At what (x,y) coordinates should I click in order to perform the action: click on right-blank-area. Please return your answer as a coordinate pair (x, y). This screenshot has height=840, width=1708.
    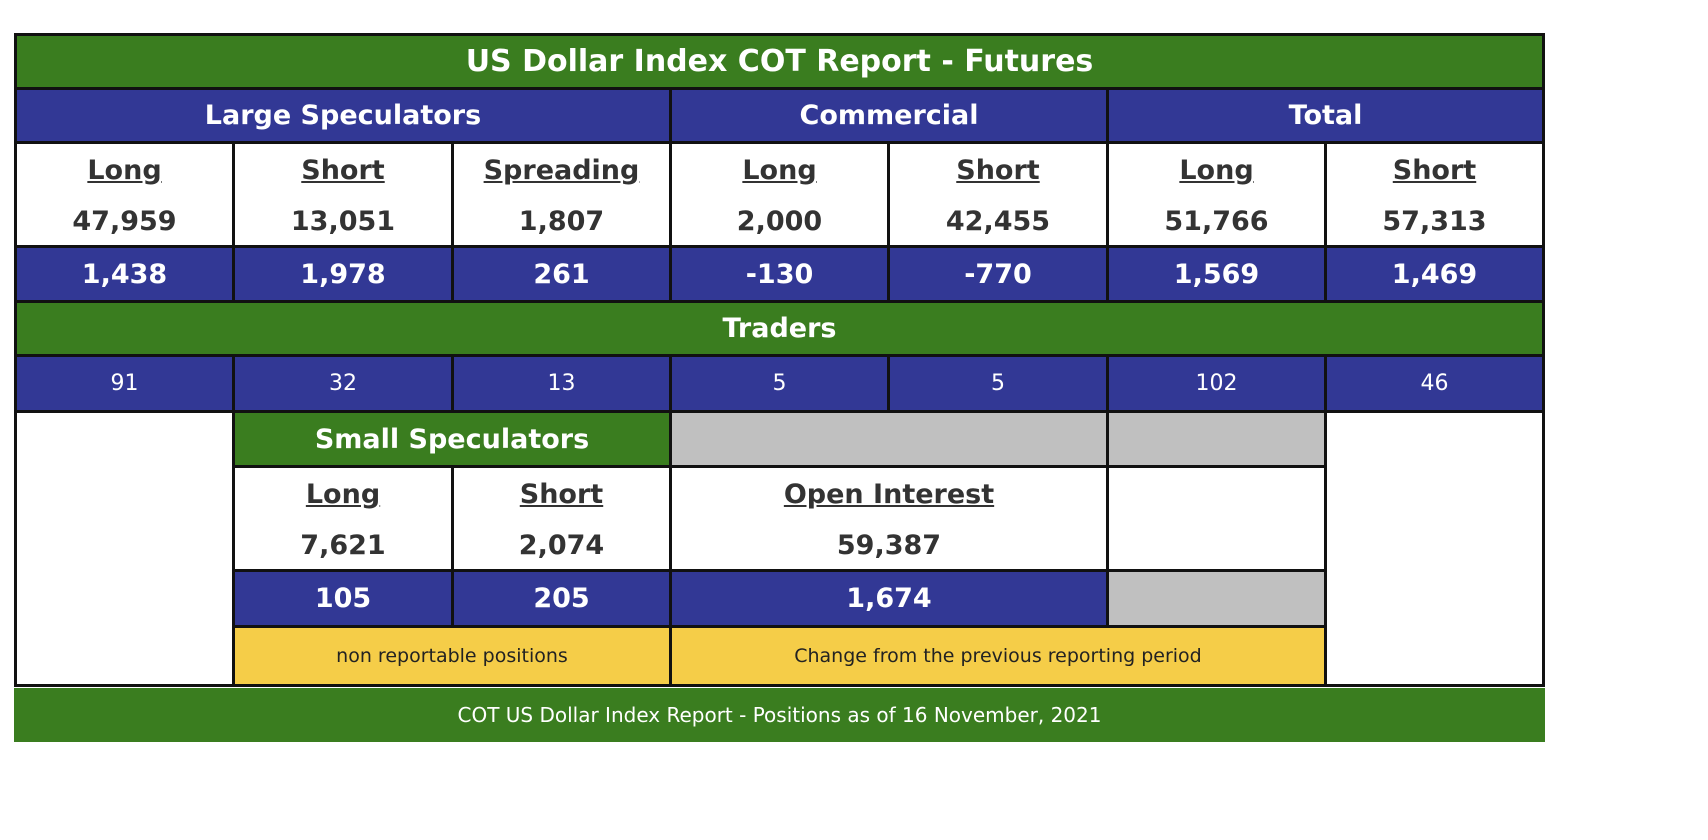
    Looking at the image, I should click on (1434, 548).